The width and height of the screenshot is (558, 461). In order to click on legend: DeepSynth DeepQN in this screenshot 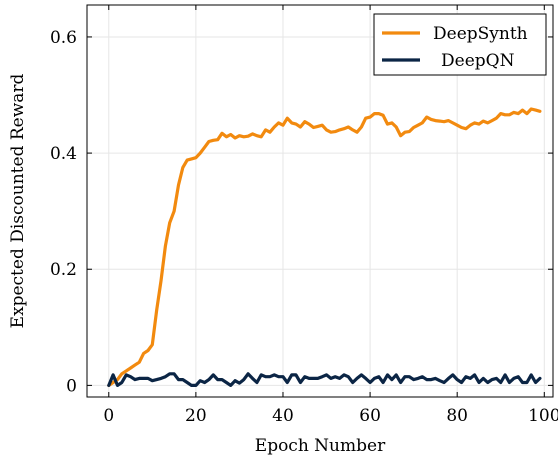, I will do `click(460, 44)`.